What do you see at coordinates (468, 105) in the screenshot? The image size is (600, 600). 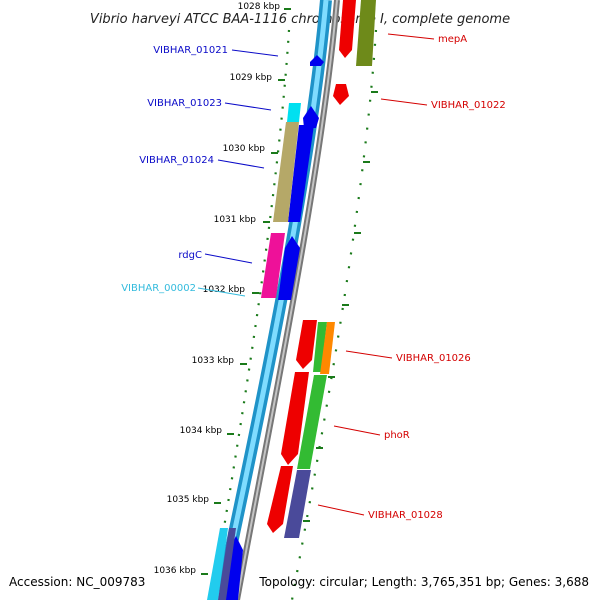 I see `label-vibhar-01022: VIBHAR_01022` at bounding box center [468, 105].